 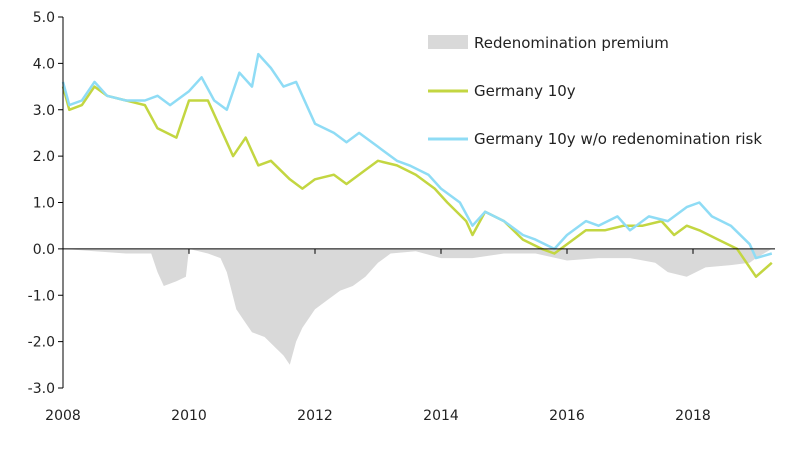 What do you see at coordinates (189, 416) in the screenshot?
I see `x-tick-label: 2010` at bounding box center [189, 416].